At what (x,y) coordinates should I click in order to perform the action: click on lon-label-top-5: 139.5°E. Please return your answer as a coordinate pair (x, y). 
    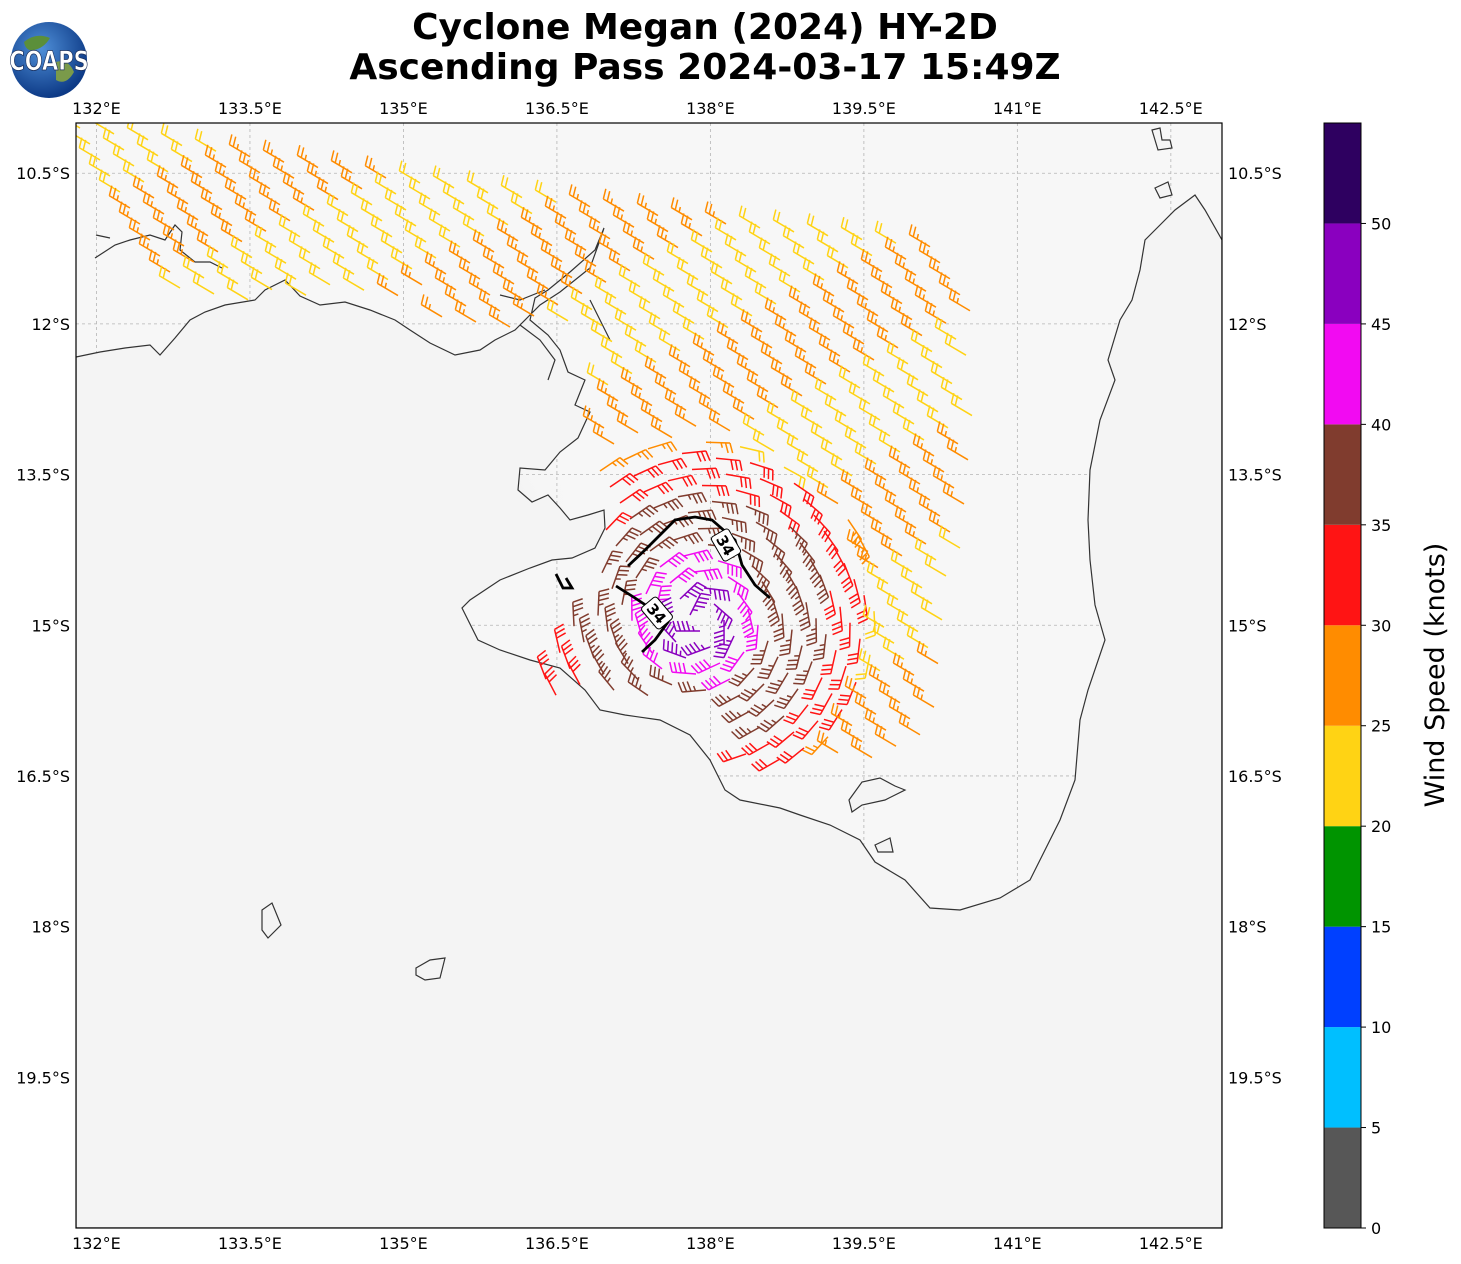
    Looking at the image, I should click on (864, 108).